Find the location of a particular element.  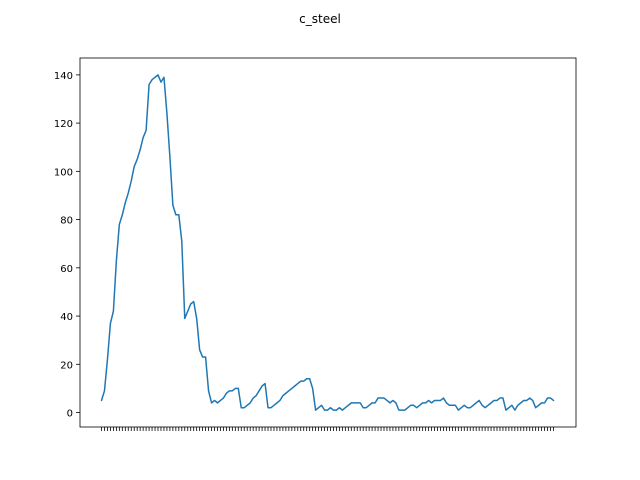

y-tick-label: 80 is located at coordinates (66, 221).